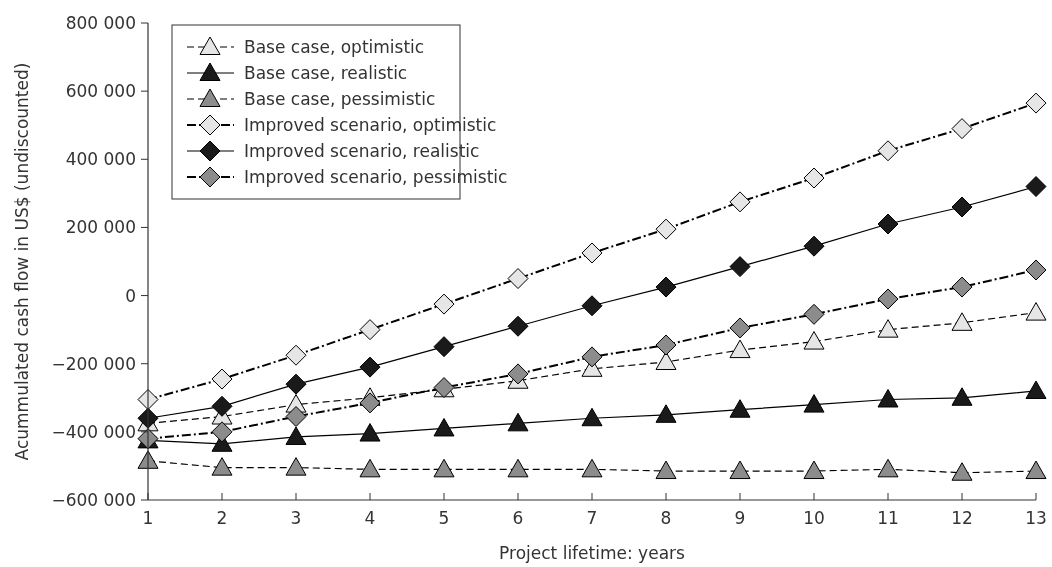 The width and height of the screenshot is (1052, 567). Describe the element at coordinates (130, 295) in the screenshot. I see `y-tick-label: 0` at that location.